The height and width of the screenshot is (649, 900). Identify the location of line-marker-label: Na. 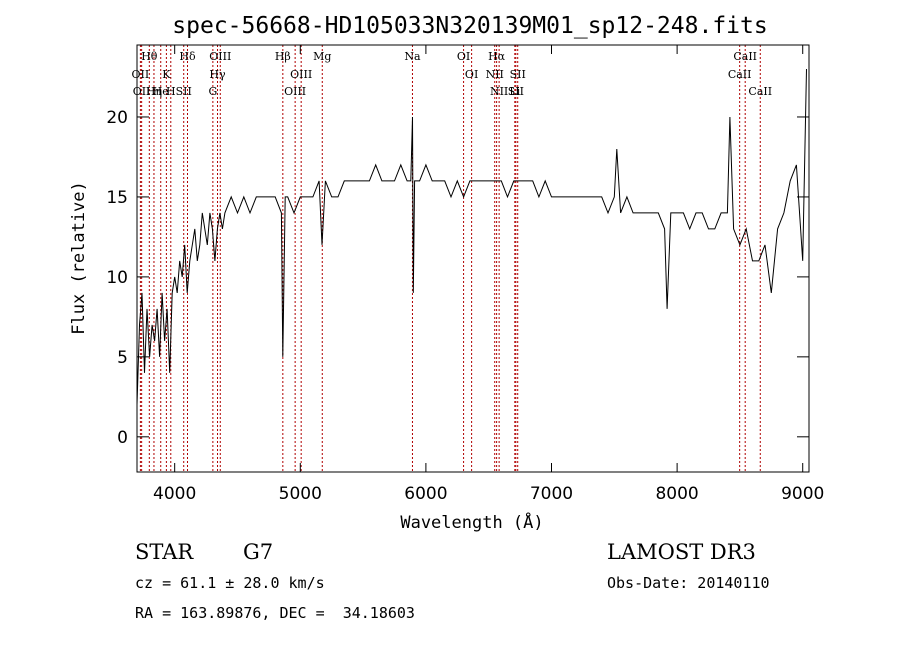
(412, 56).